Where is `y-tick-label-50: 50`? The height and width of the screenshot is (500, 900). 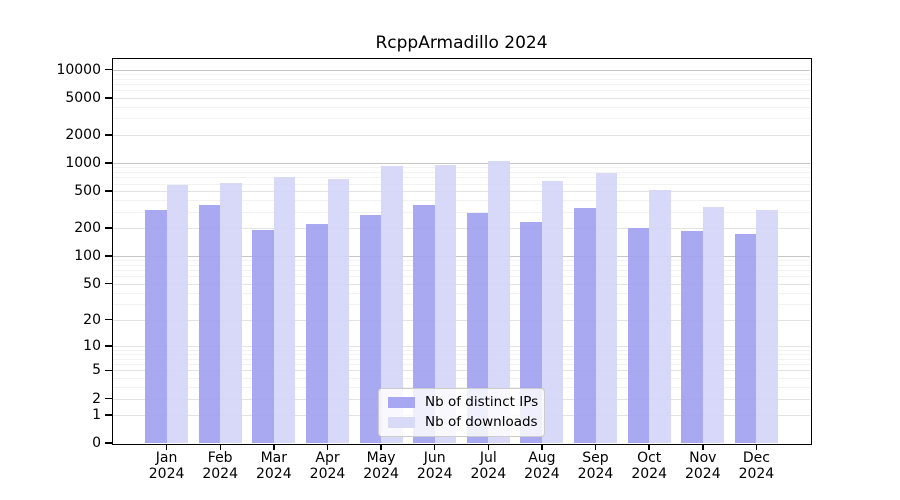
y-tick-label-50: 50 is located at coordinates (92, 283).